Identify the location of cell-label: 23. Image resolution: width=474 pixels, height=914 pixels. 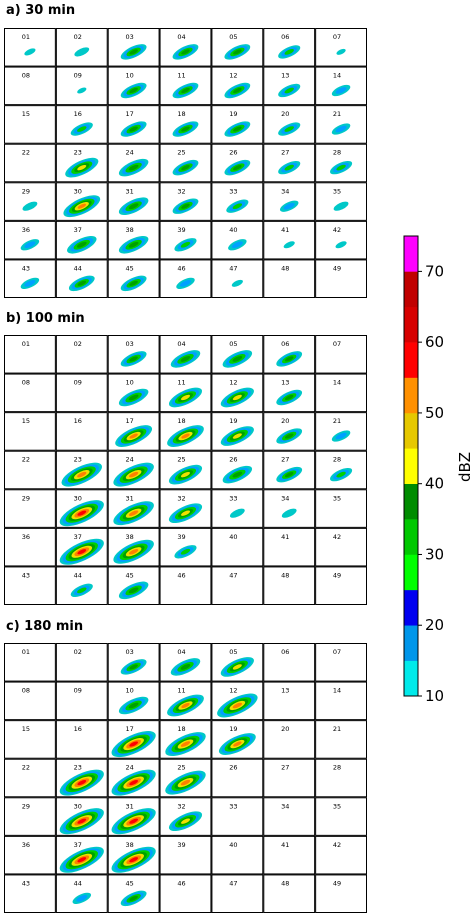
(78, 153).